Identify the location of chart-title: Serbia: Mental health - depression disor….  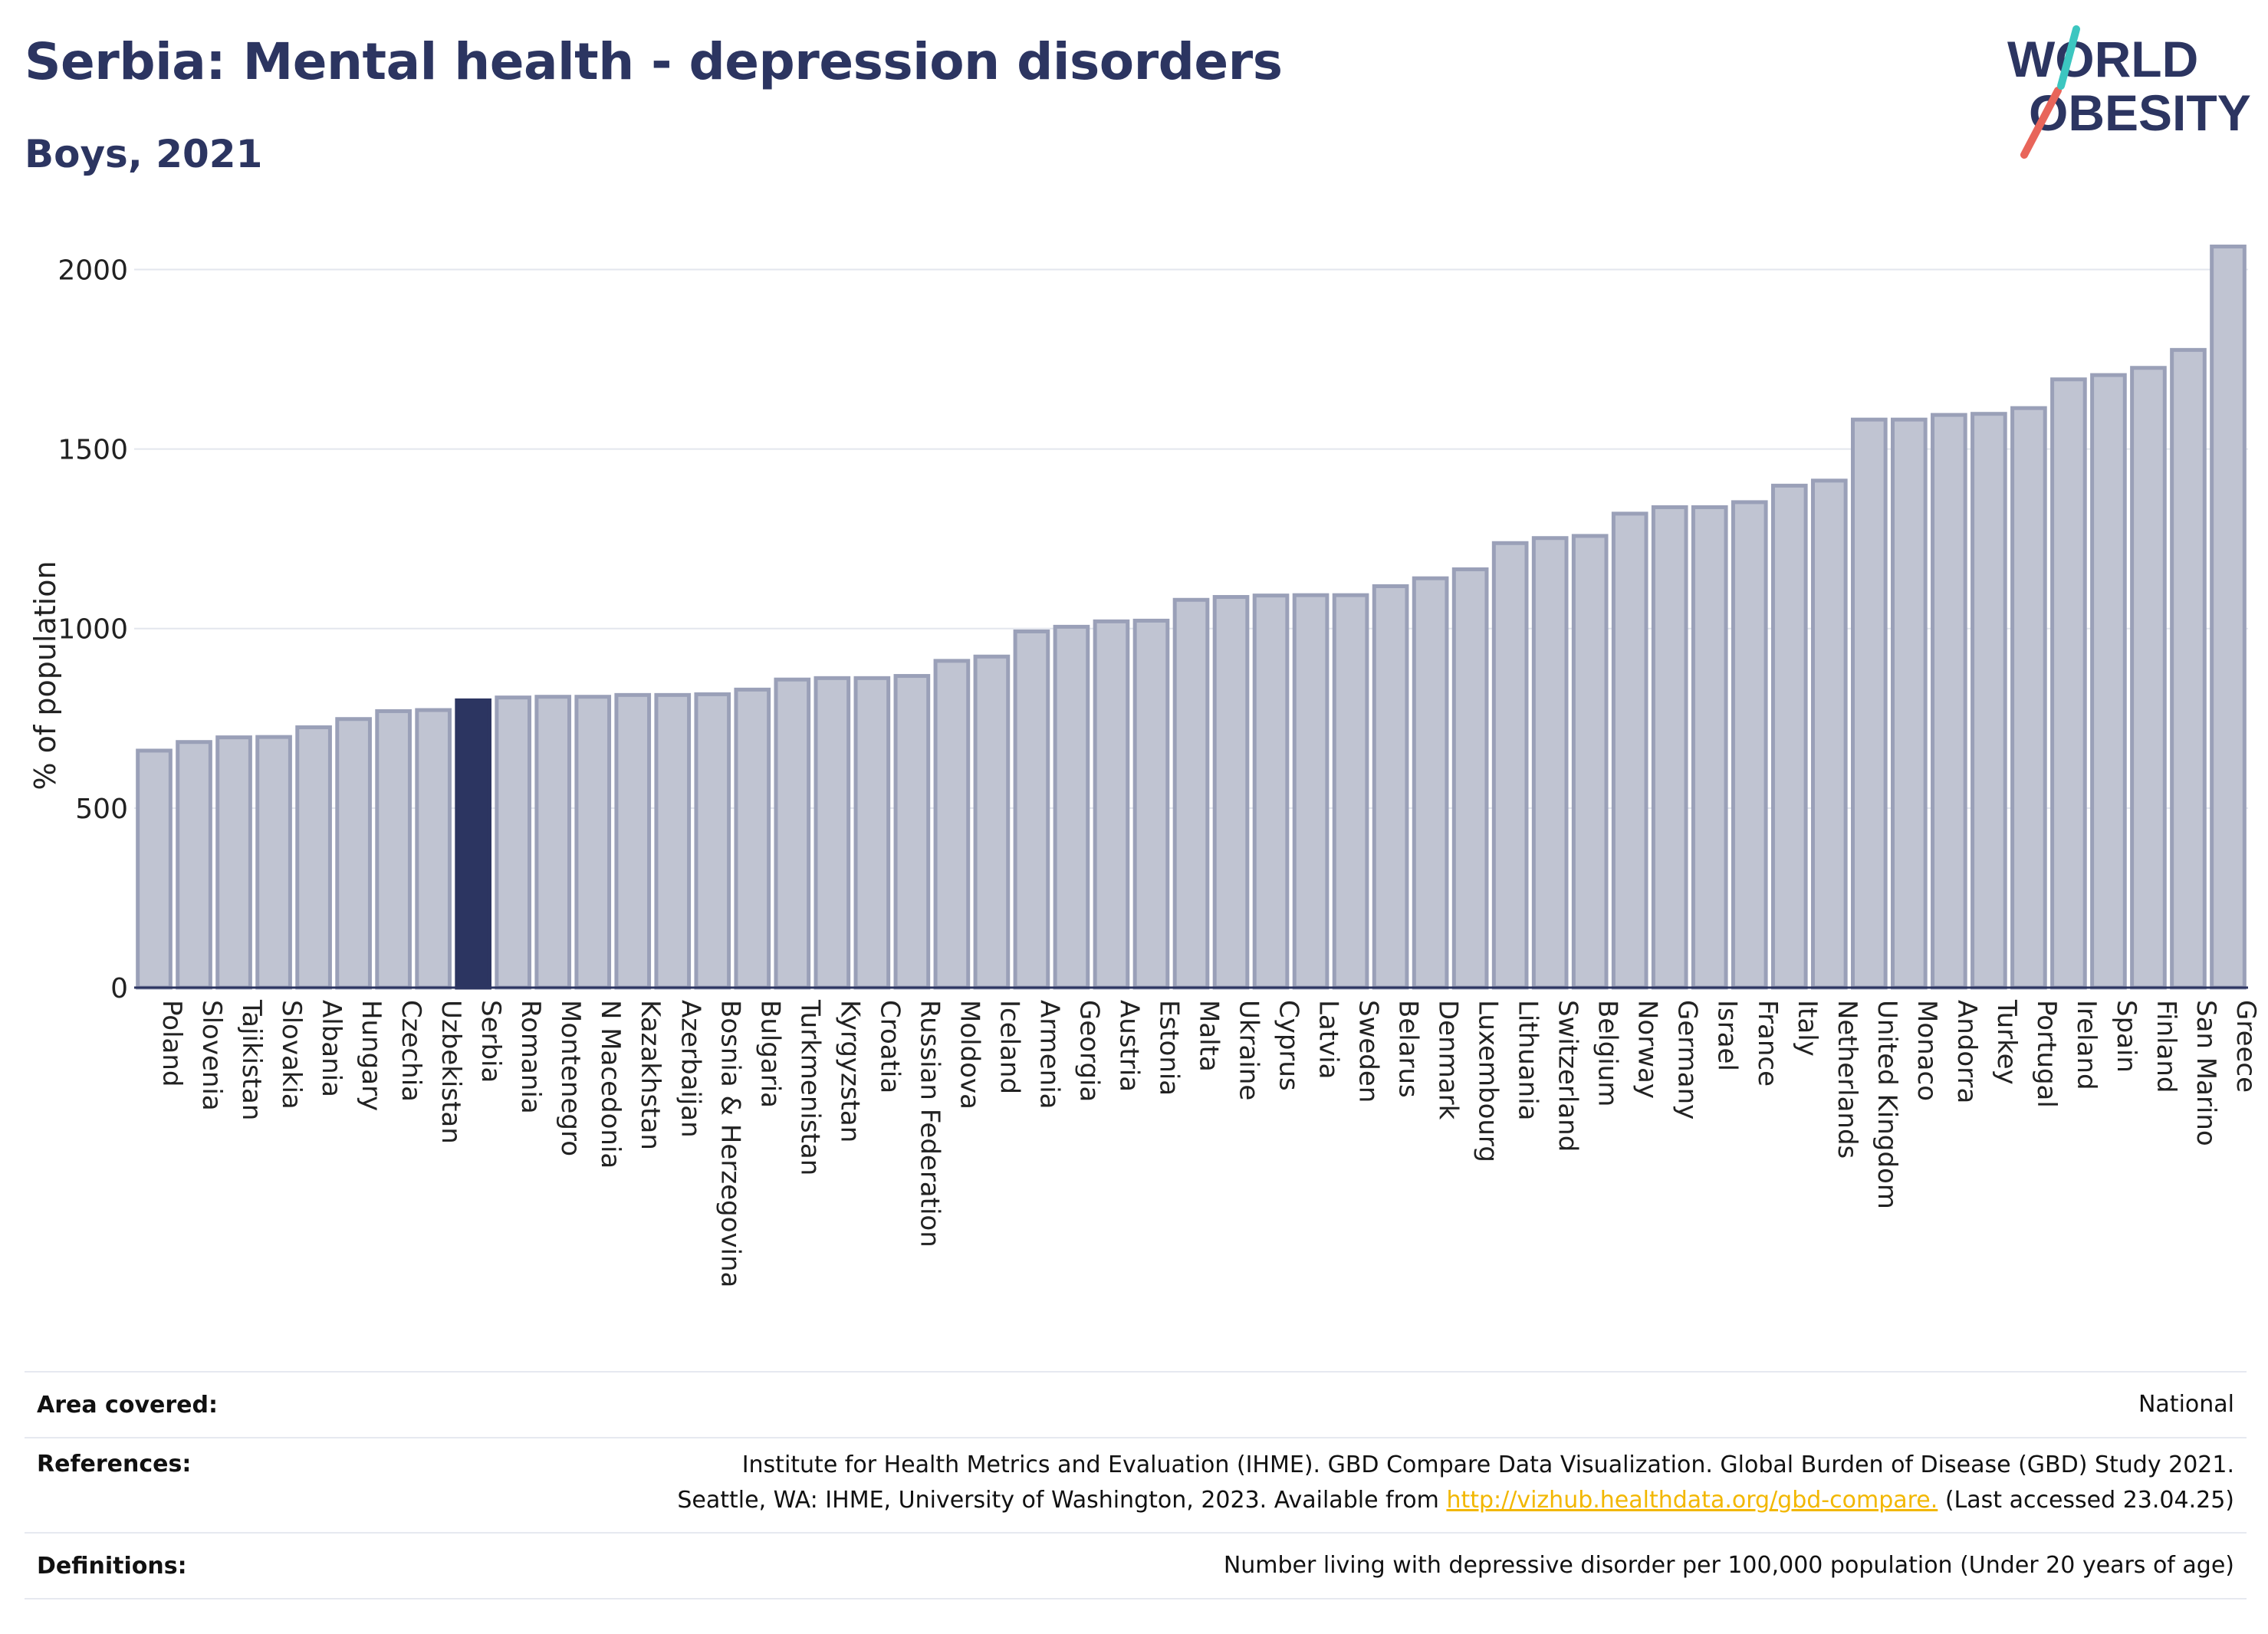
(654, 62).